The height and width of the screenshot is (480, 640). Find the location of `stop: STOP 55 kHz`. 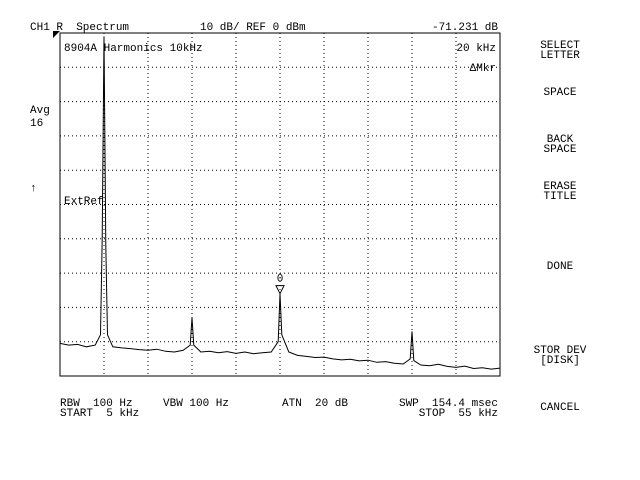

stop: STOP 55 kHz is located at coordinates (458, 414).